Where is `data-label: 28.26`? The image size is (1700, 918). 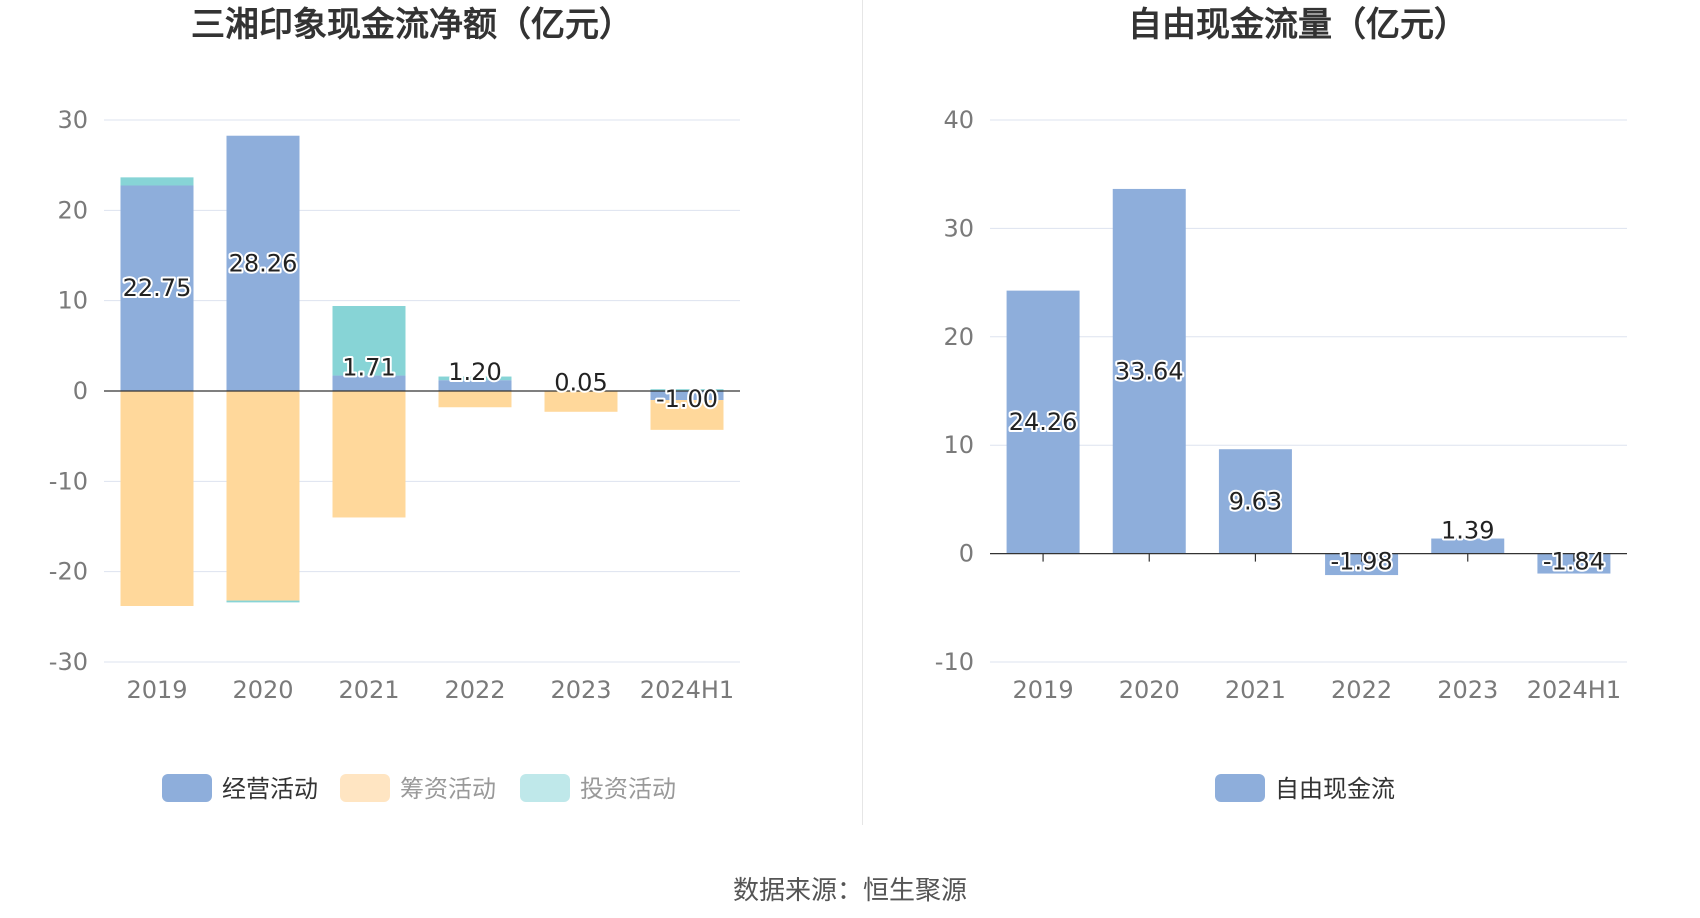 data-label: 28.26 is located at coordinates (263, 263).